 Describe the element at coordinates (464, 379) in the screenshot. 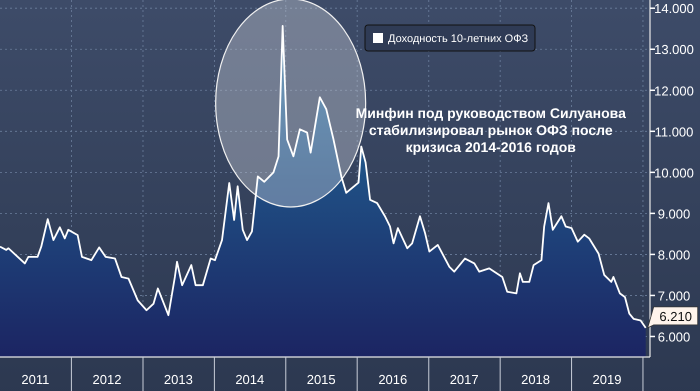

I see `x-tick-label: 2017` at that location.